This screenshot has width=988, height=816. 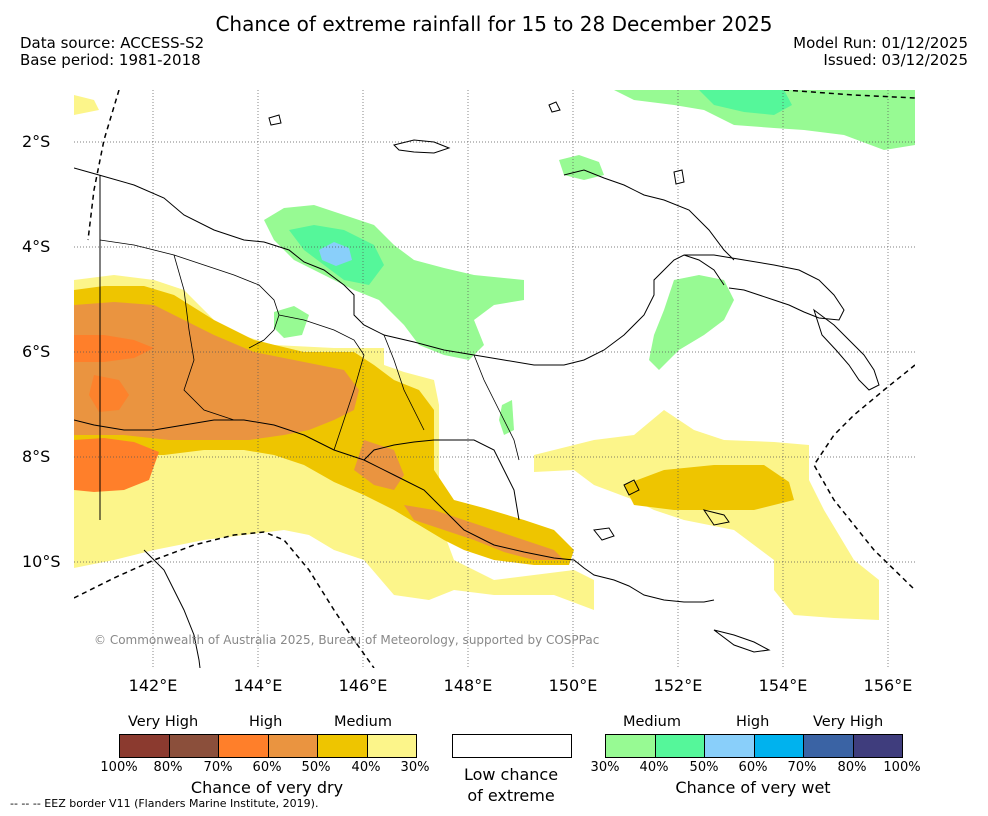 I want to click on wet-medium-region-east, so click(x=691, y=322).